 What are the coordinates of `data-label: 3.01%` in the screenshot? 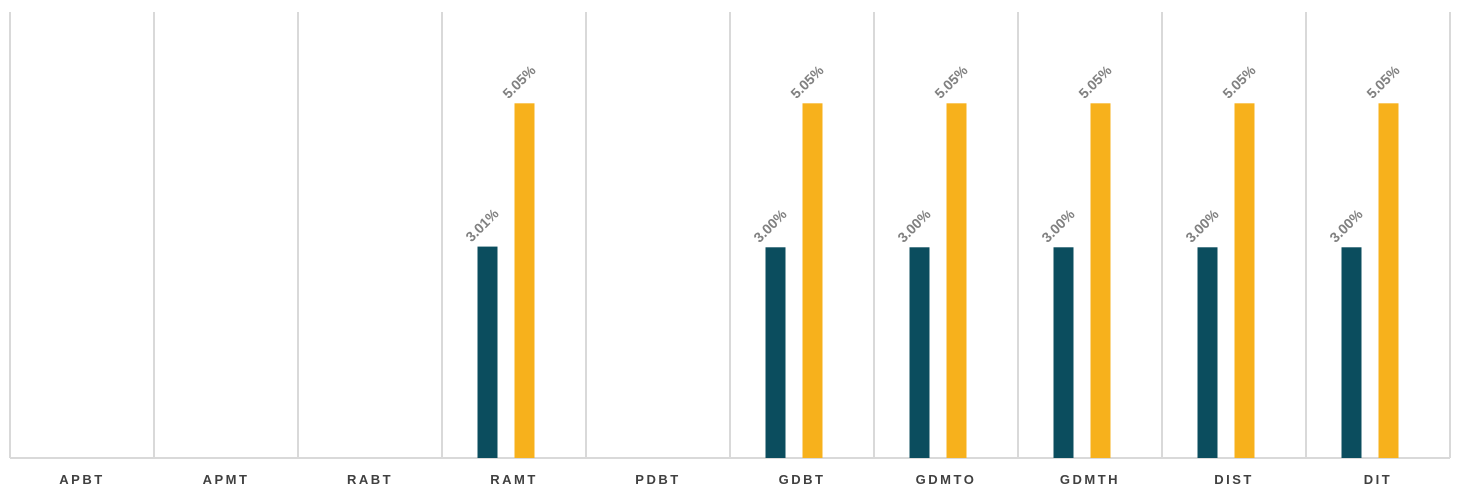 It's located at (482, 225).